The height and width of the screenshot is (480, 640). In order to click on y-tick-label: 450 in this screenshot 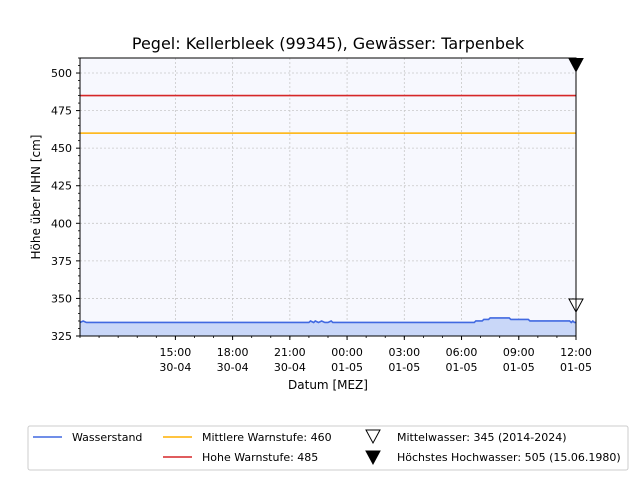, I will do `click(61, 148)`.